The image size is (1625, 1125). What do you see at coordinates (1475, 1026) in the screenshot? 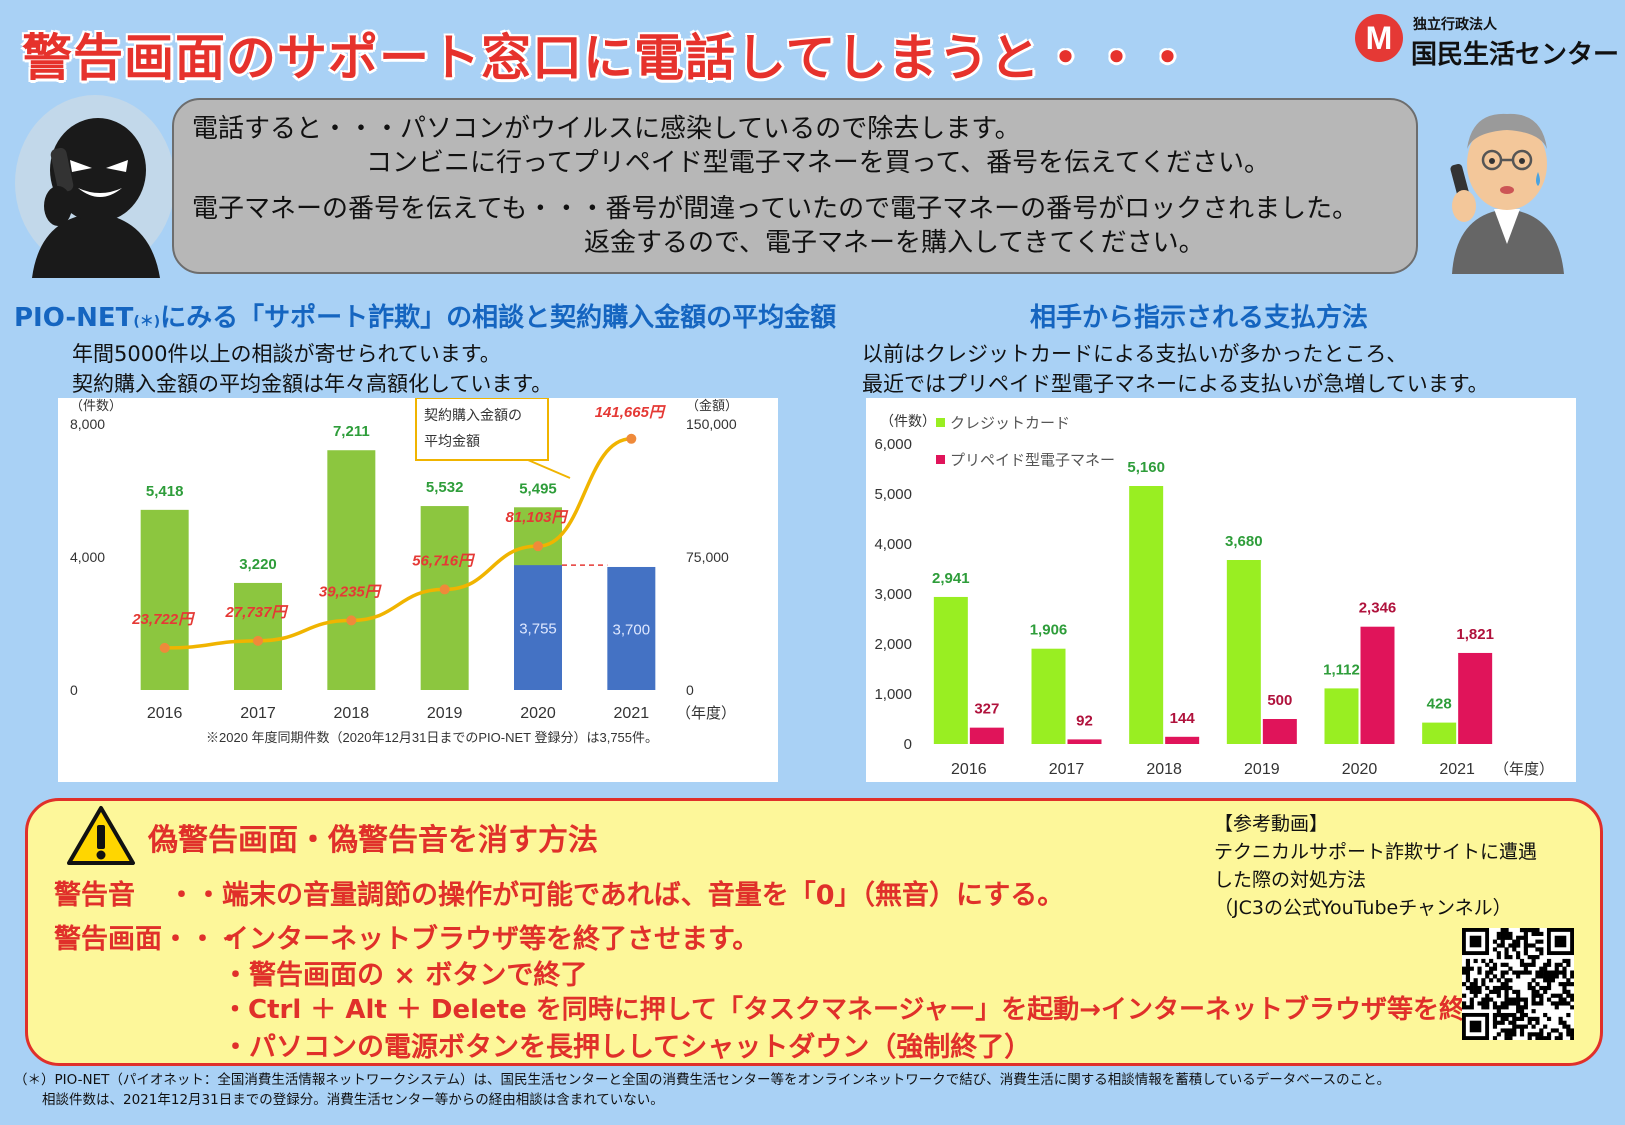
I see `qr-finder` at bounding box center [1475, 1026].